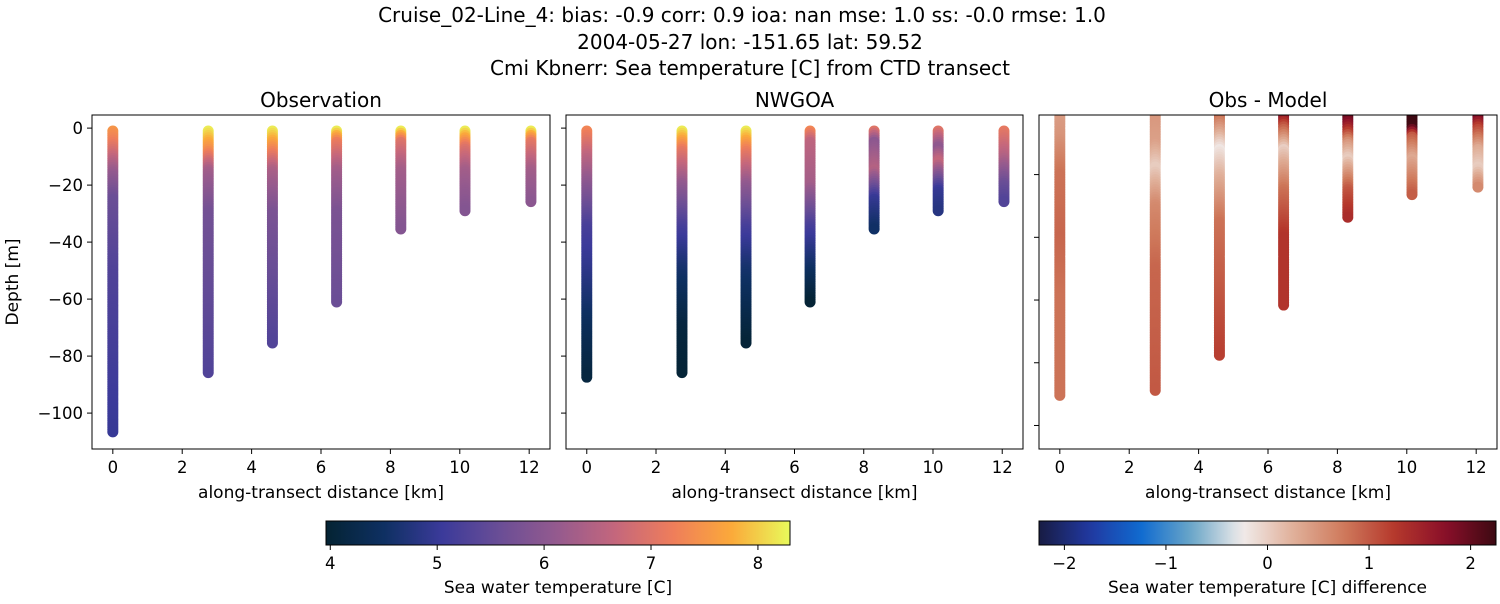  Describe the element at coordinates (1267, 563) in the screenshot. I see `colorbar-tick-label: 0` at that location.